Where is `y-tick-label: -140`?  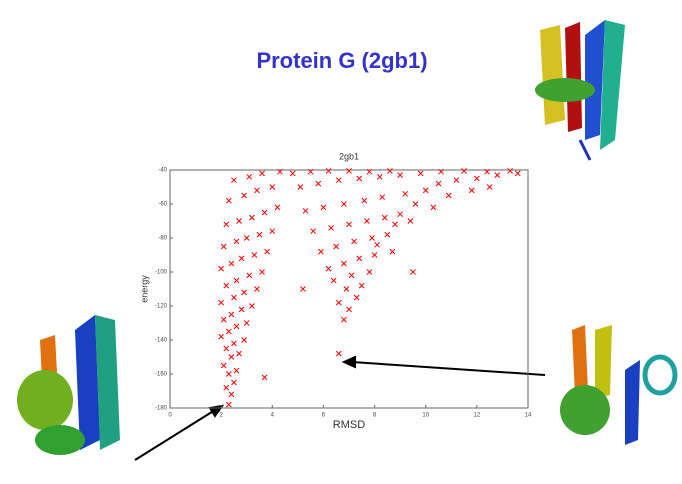
y-tick-label: -140 is located at coordinates (161, 341).